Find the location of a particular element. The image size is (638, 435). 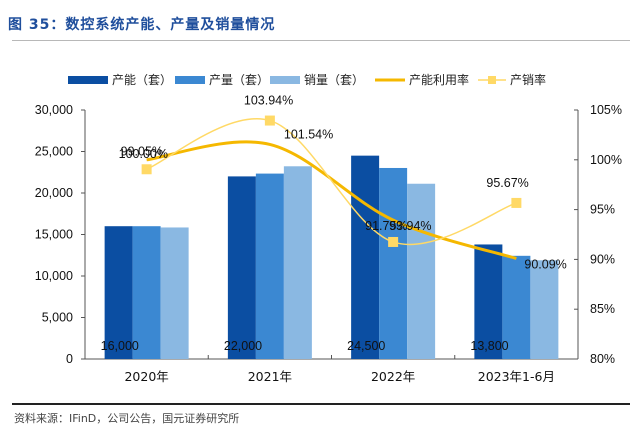

x-tick-label: 2022年 is located at coordinates (393, 376).